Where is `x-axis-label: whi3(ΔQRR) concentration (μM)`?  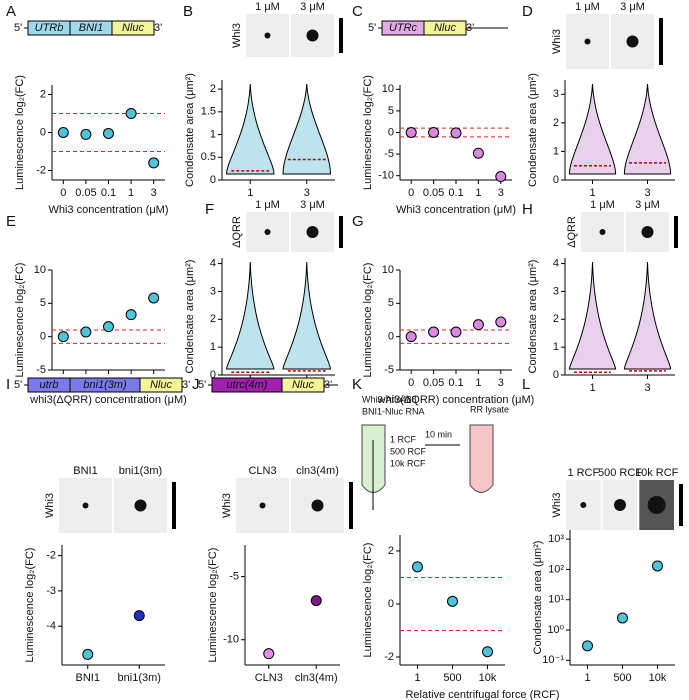
x-axis-label: whi3(ΔQRR) concentration (μM) is located at coordinates (456, 400).